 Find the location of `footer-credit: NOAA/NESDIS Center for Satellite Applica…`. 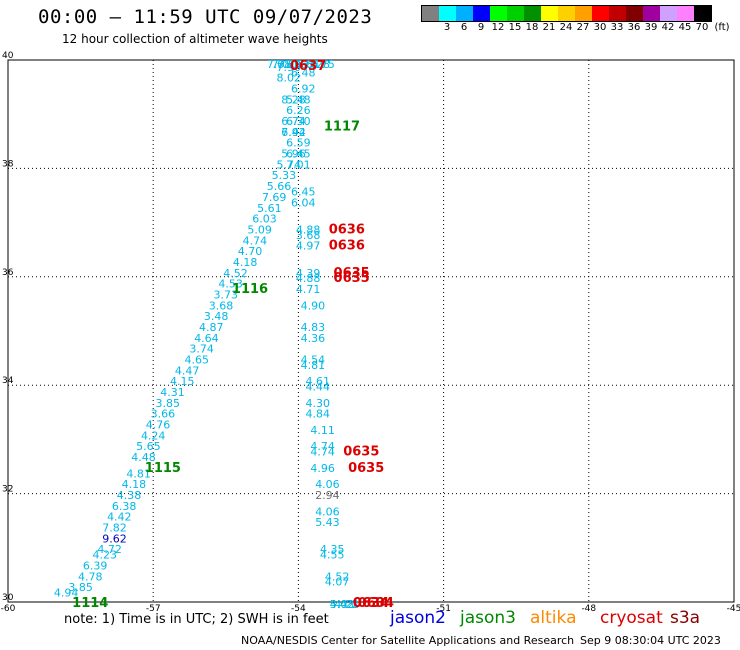

footer-credit: NOAA/NESDIS Center for Satellite Applica… is located at coordinates (408, 640).